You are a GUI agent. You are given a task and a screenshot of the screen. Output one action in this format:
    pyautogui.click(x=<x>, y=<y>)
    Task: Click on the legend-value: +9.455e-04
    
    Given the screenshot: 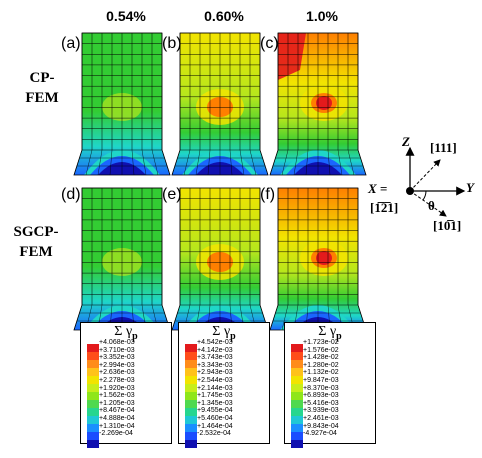 What is the action you would take?
    pyautogui.click(x=215, y=411)
    